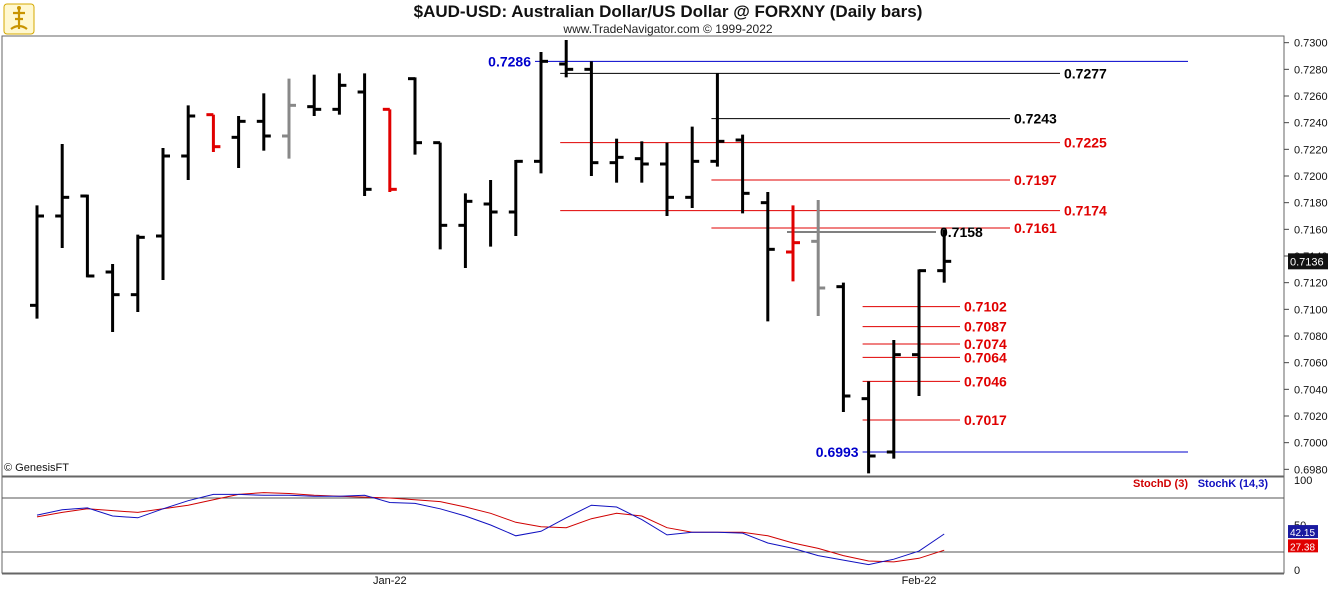  What do you see at coordinates (985, 357) in the screenshot?
I see `level-label: 0.7064` at bounding box center [985, 357].